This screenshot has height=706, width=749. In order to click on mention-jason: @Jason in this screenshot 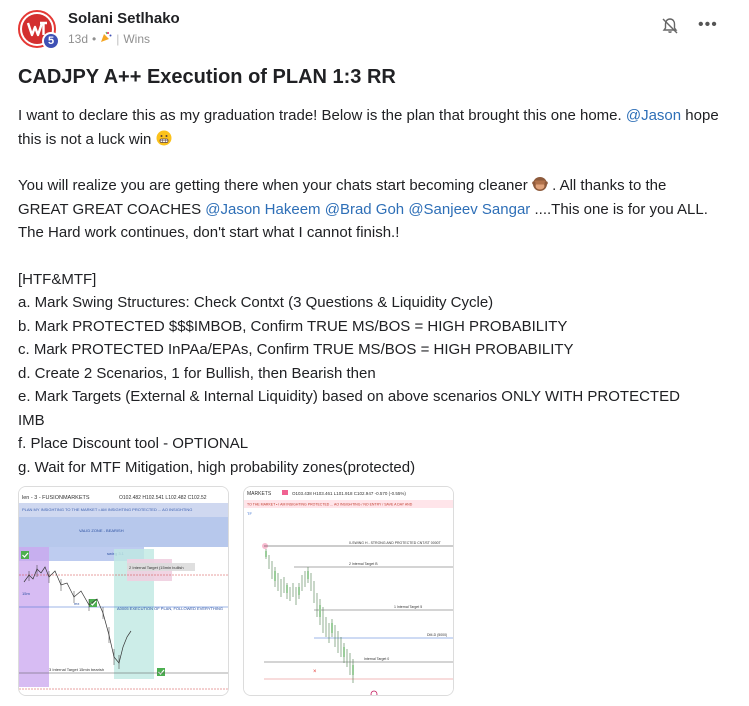, I will do `click(653, 115)`.